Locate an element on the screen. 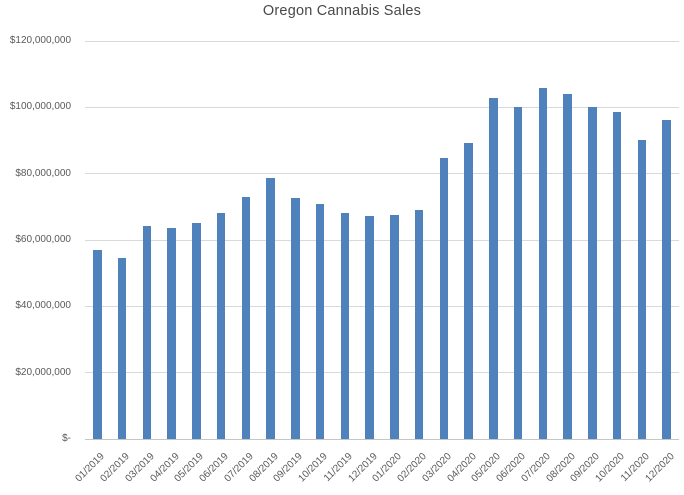  bar-02-2019 is located at coordinates (122, 348).